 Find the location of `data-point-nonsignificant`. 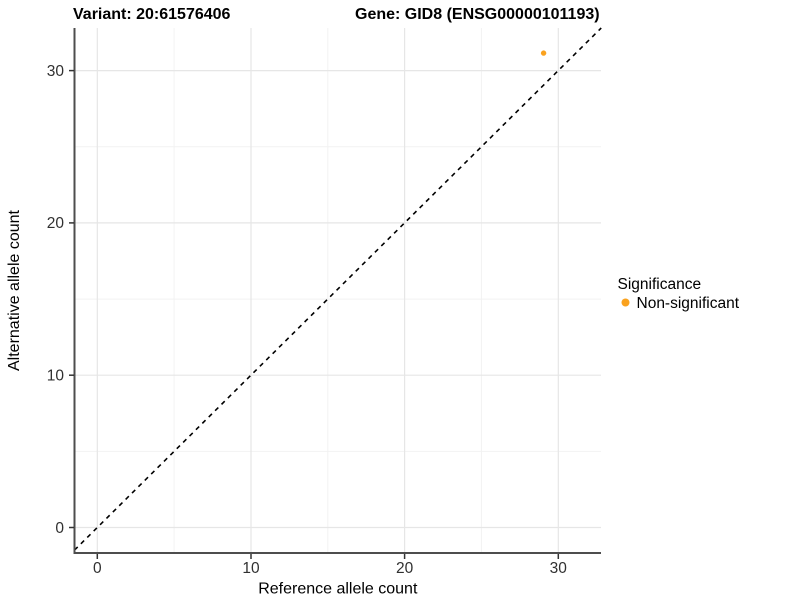

data-point-nonsignificant is located at coordinates (543, 53).